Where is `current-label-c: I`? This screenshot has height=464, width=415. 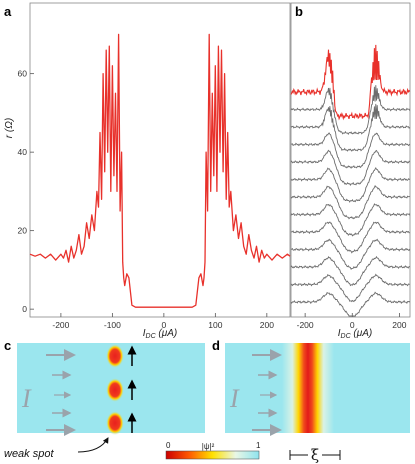 current-label-c: I is located at coordinates (26, 398).